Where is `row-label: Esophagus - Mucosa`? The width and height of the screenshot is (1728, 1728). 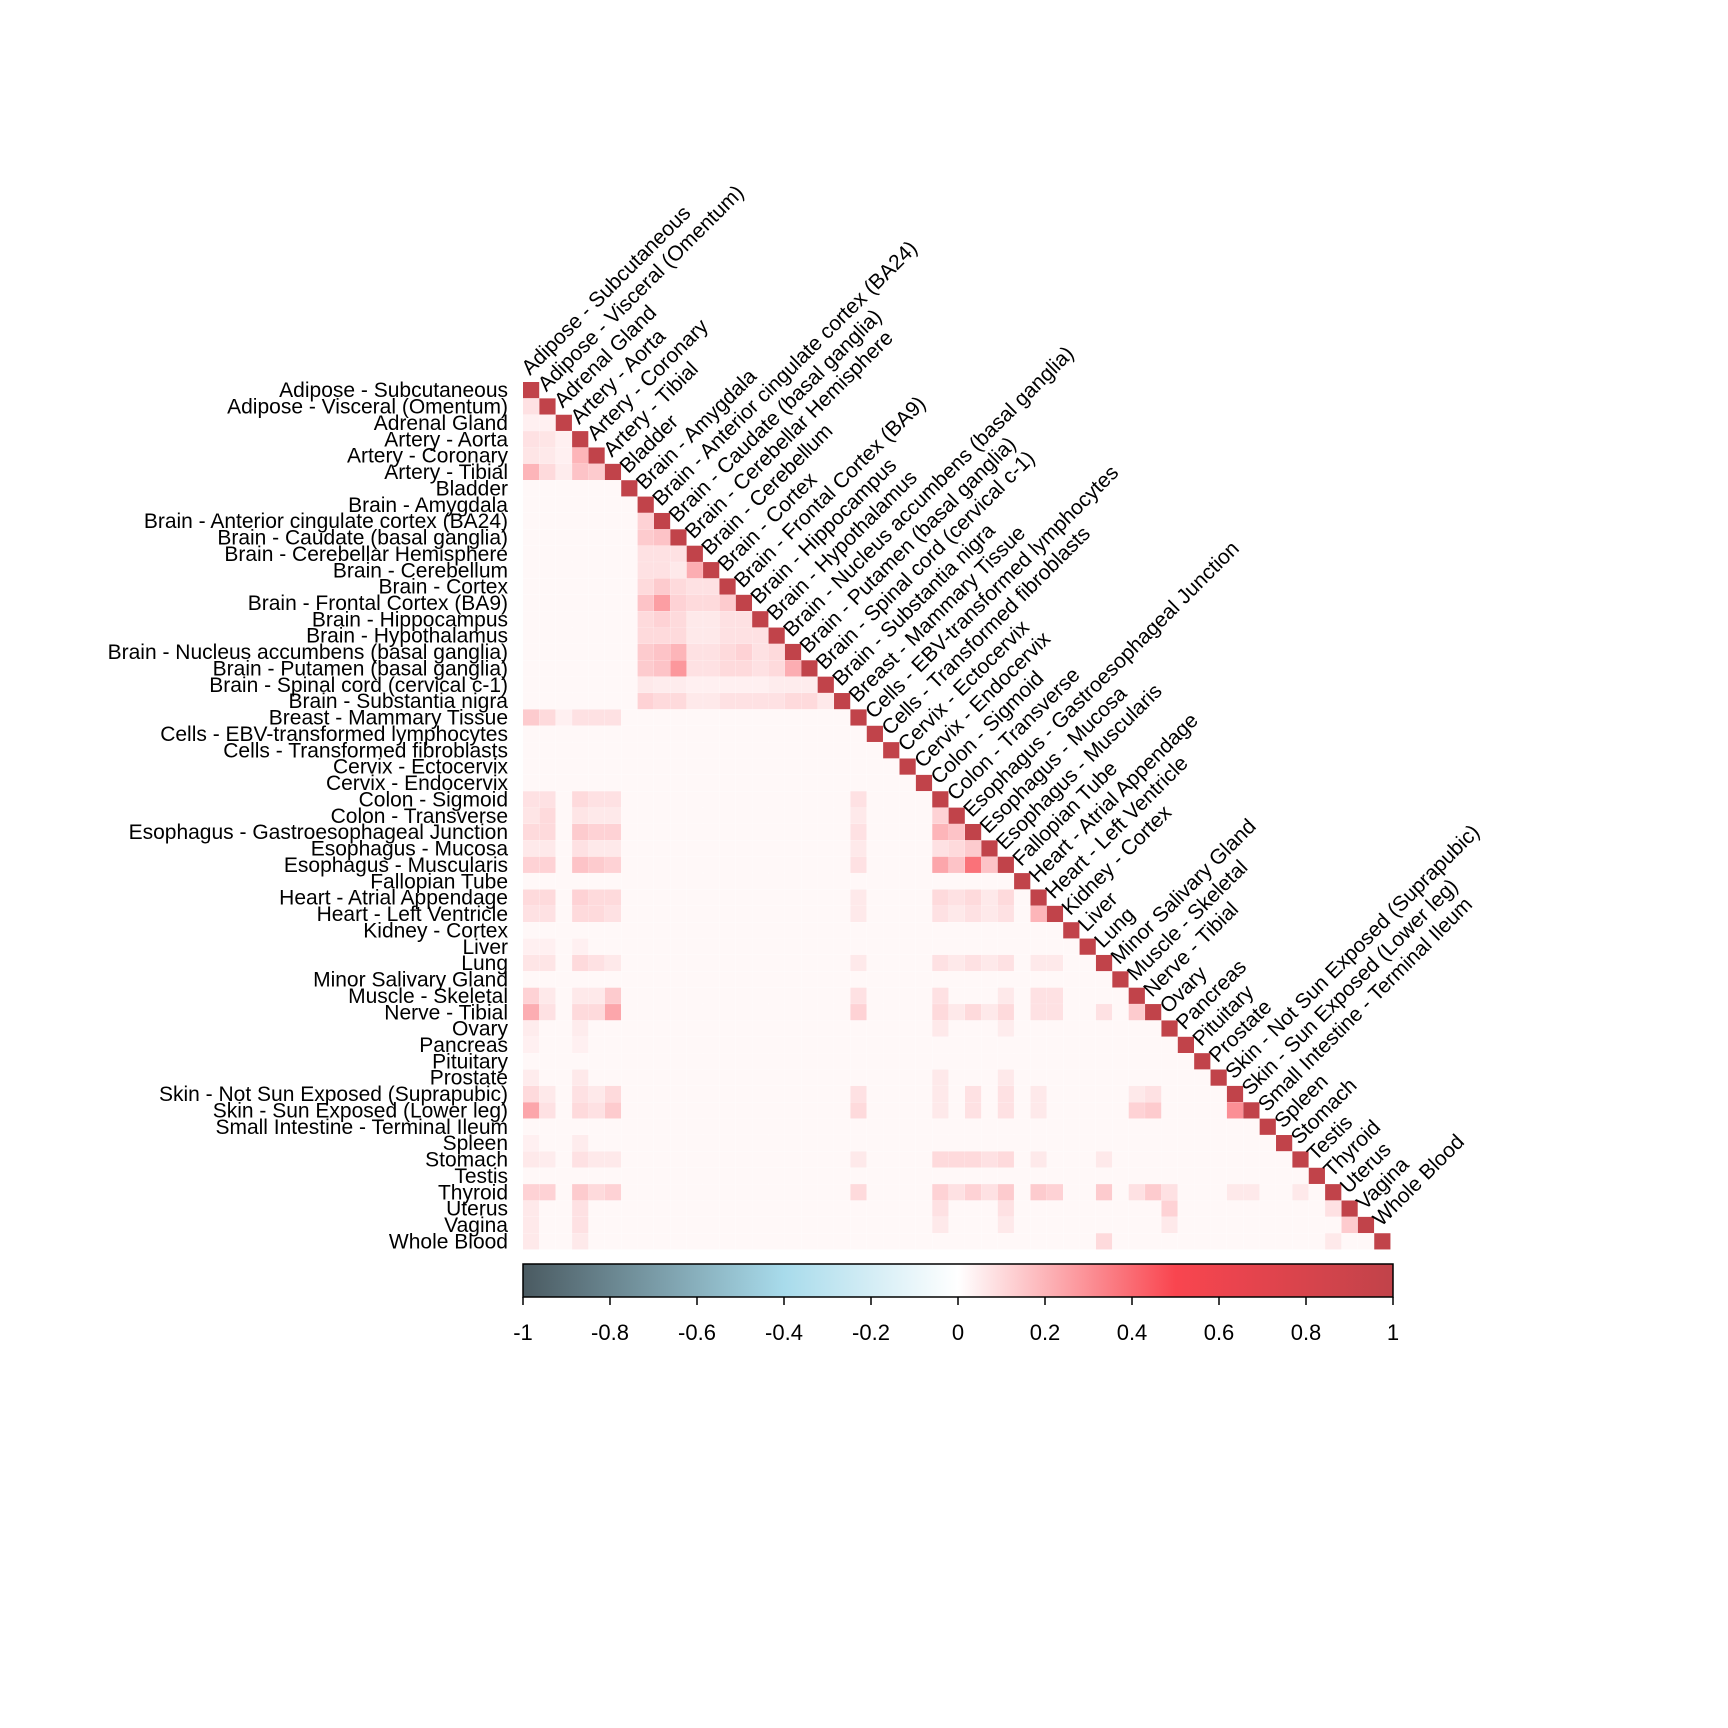 row-label: Esophagus - Mucosa is located at coordinates (410, 849).